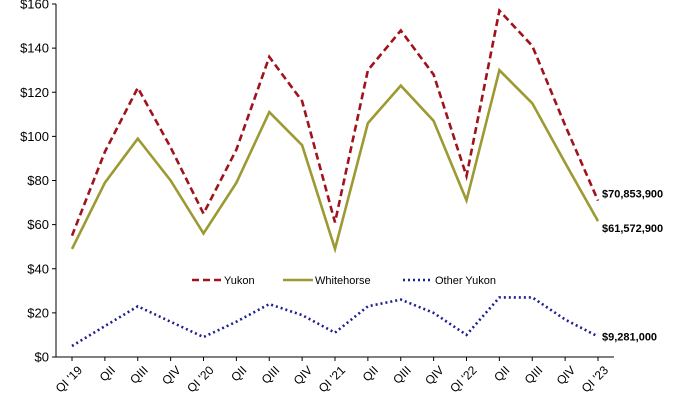 Image resolution: width=682 pixels, height=400 pixels. Describe the element at coordinates (34, 136) in the screenshot. I see `y-tick-label: $100` at that location.